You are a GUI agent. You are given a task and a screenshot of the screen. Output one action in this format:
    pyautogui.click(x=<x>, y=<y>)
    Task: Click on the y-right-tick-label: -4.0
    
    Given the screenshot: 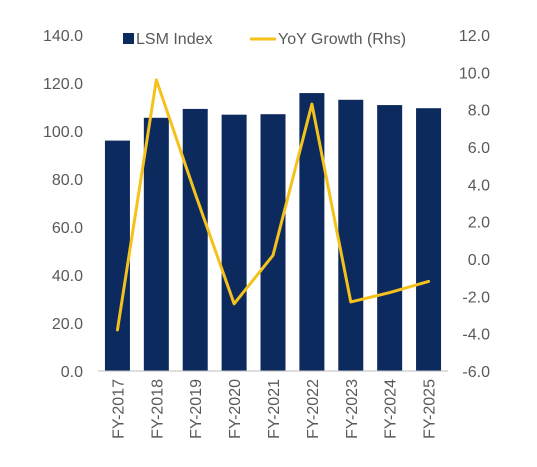 What is the action you would take?
    pyautogui.click(x=476, y=335)
    